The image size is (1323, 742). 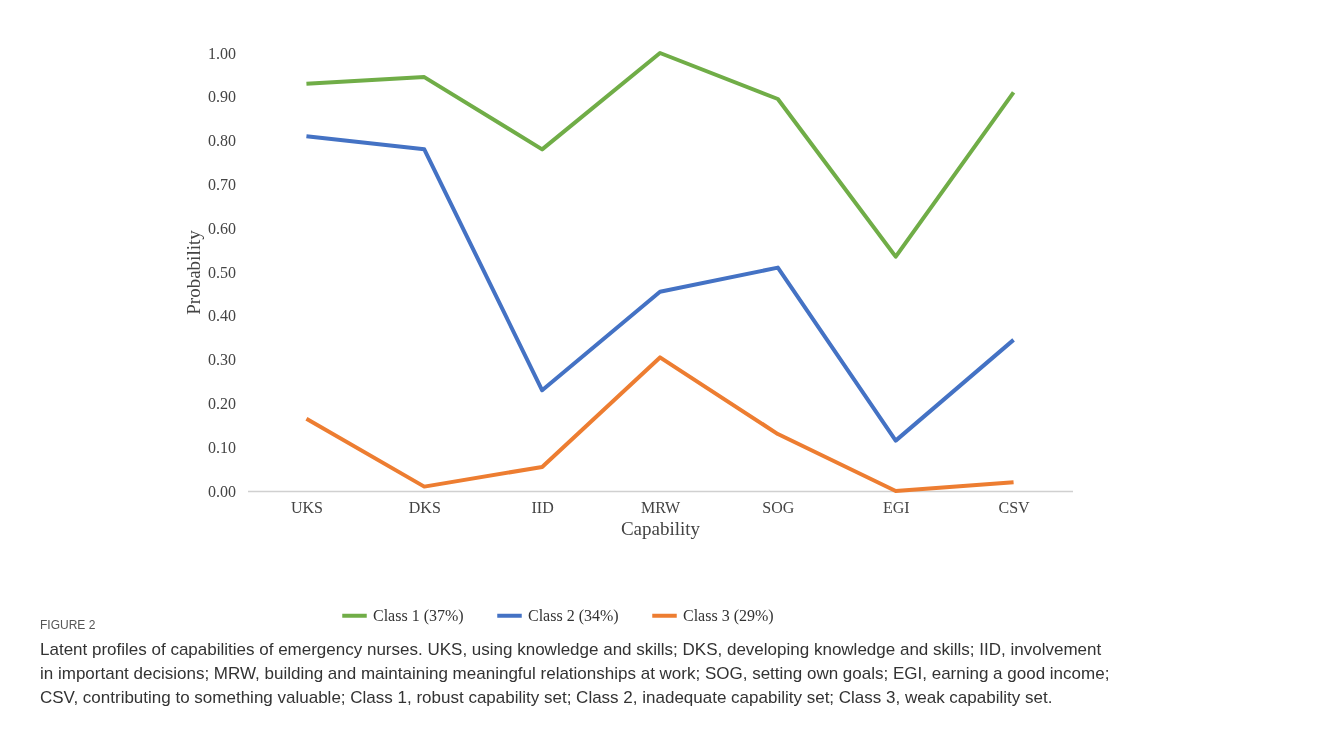 I want to click on y-tick-label: 0.00, so click(x=222, y=491).